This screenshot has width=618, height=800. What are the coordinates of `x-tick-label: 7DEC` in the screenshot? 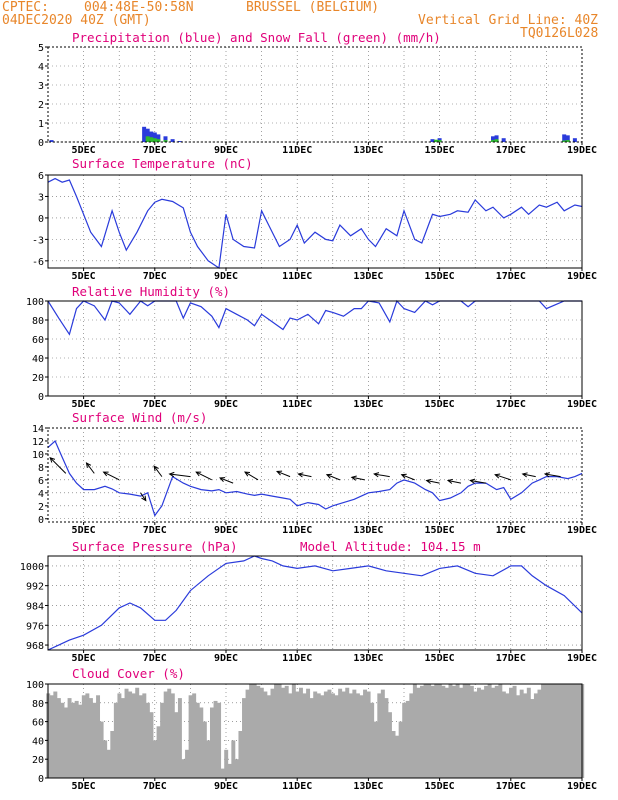 It's located at (155, 404).